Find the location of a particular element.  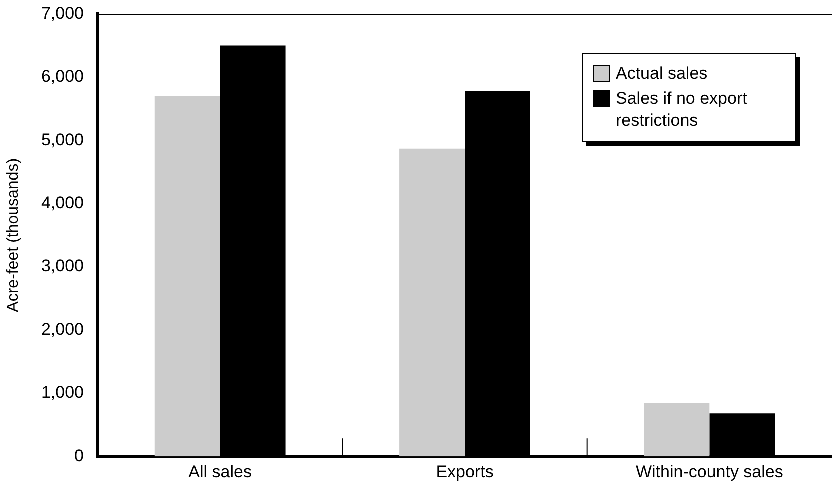

y-tick-label: 2,000 is located at coordinates (62, 329).